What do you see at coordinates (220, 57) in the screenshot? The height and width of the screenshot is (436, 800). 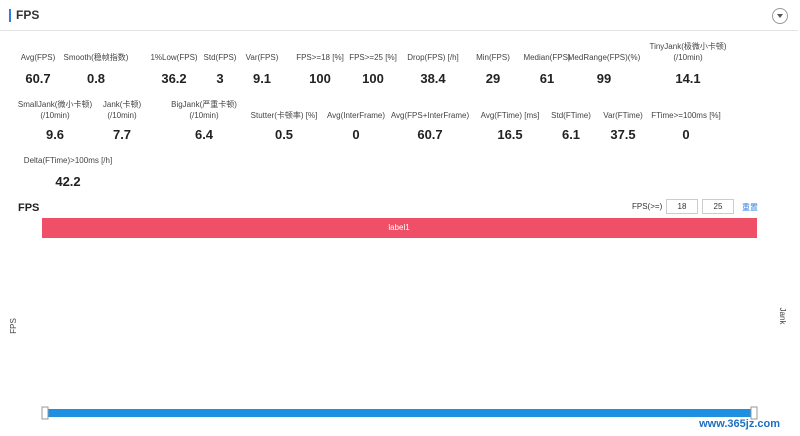 I see `metric-label: Std(FPS)` at bounding box center [220, 57].